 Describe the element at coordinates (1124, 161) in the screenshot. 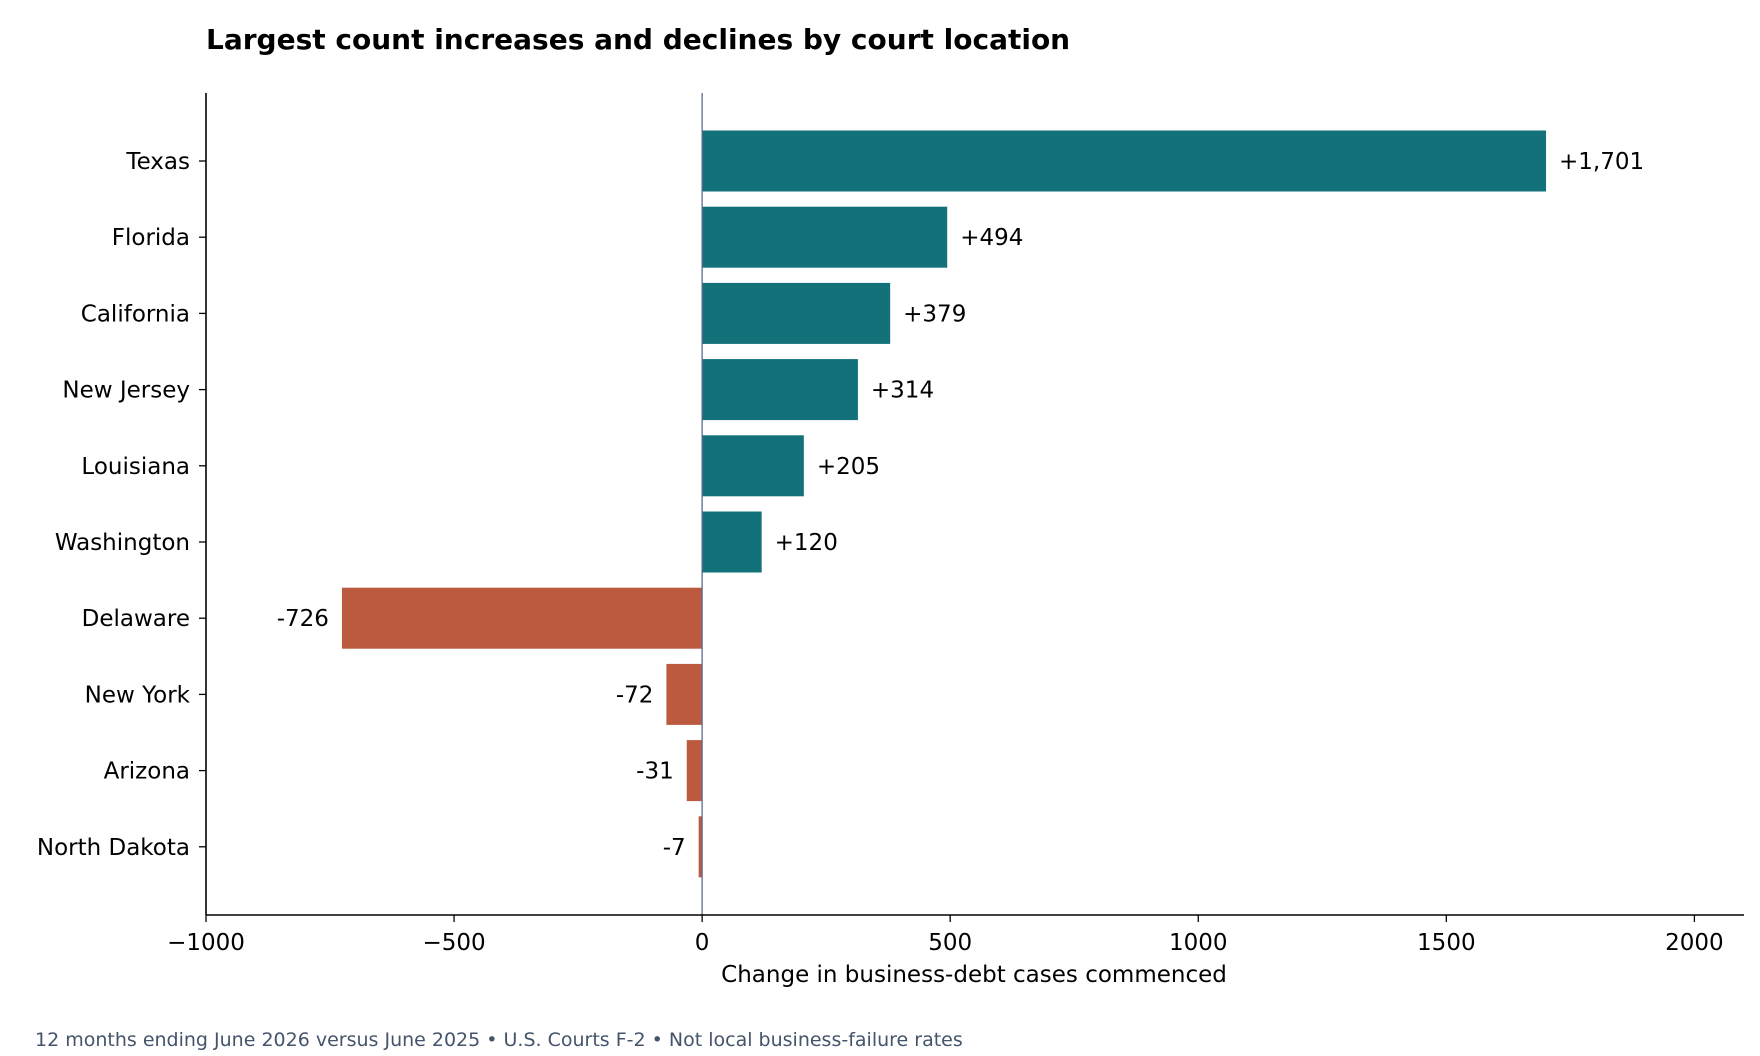

I see `bar-texas` at that location.